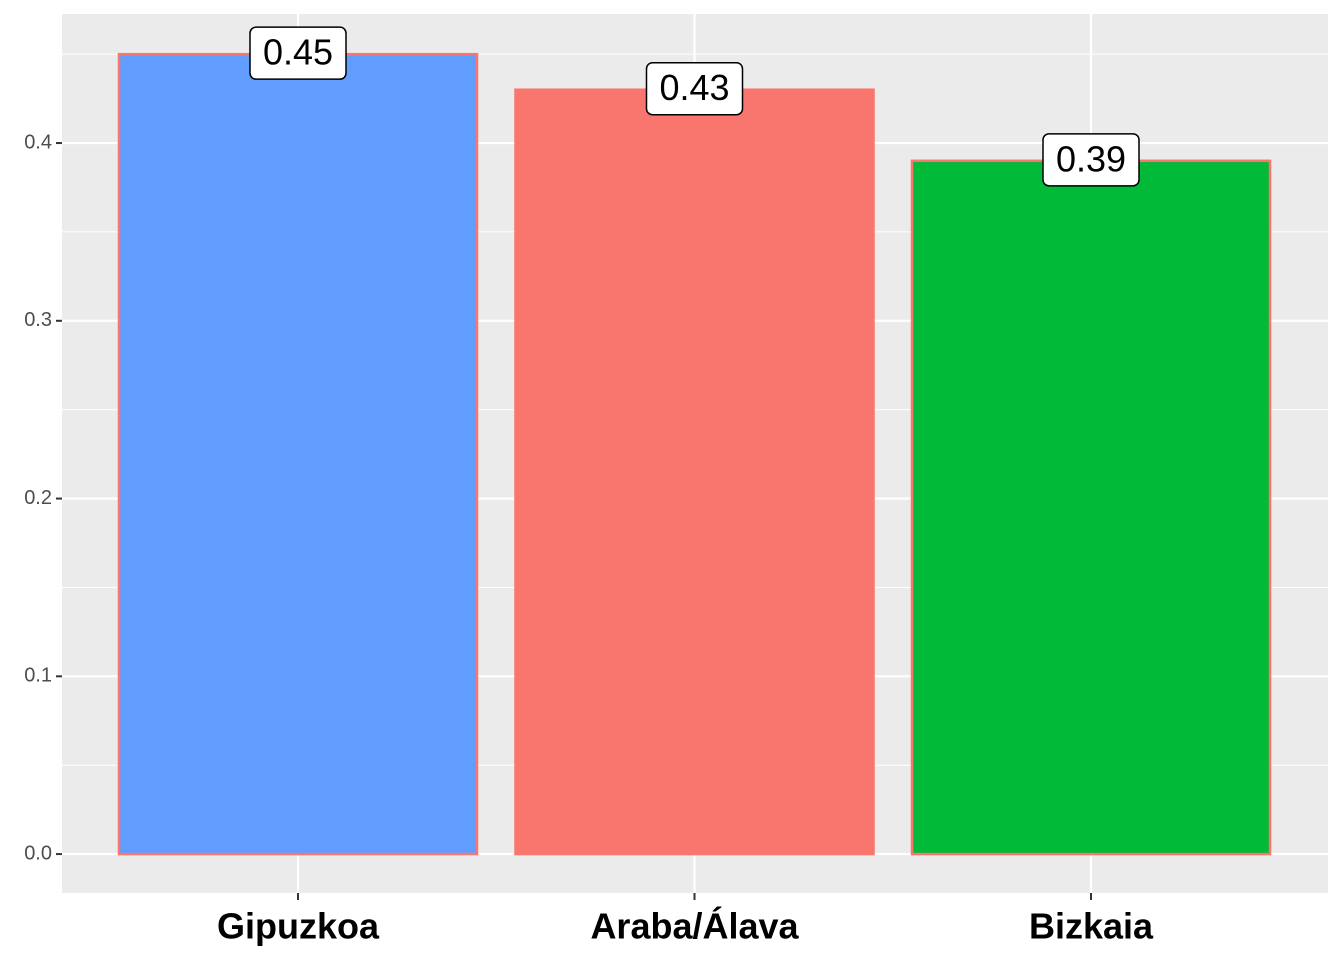  What do you see at coordinates (694, 926) in the screenshot?
I see `x-tick-label: Araba/Álava` at bounding box center [694, 926].